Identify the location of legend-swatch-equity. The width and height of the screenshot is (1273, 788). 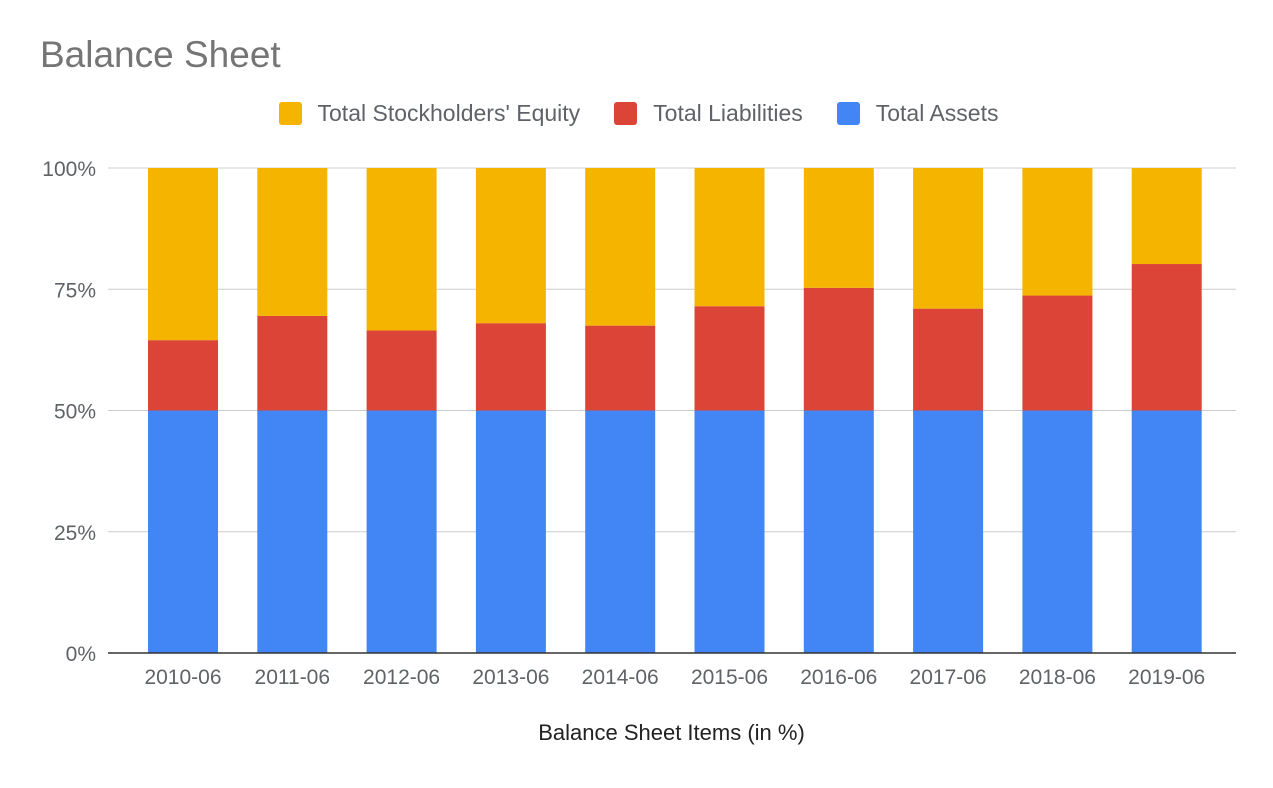
(290, 113).